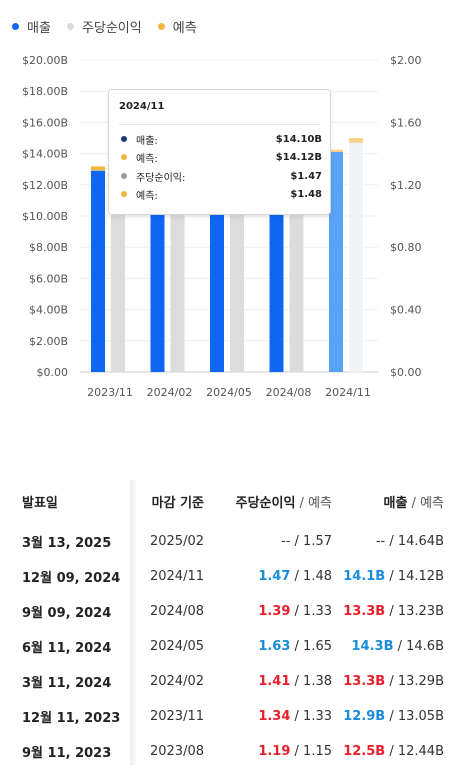 Image resolution: width=464 pixels, height=769 pixels. I want to click on left-axis-tick-label: $0.00, so click(53, 372).